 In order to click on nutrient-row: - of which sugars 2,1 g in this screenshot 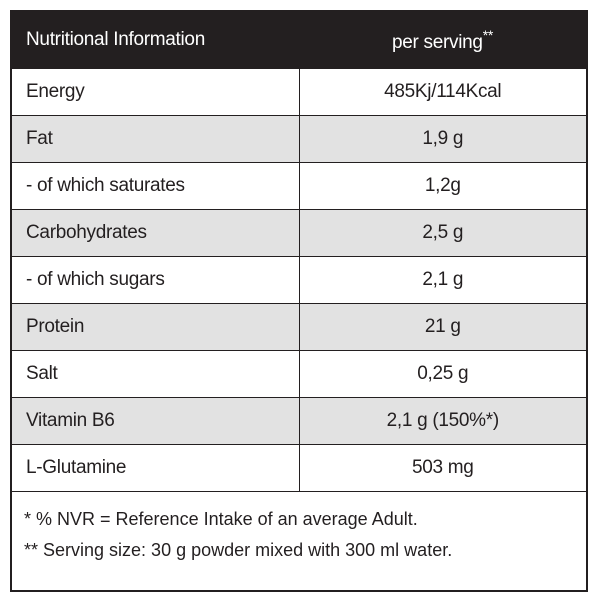, I will do `click(299, 280)`.